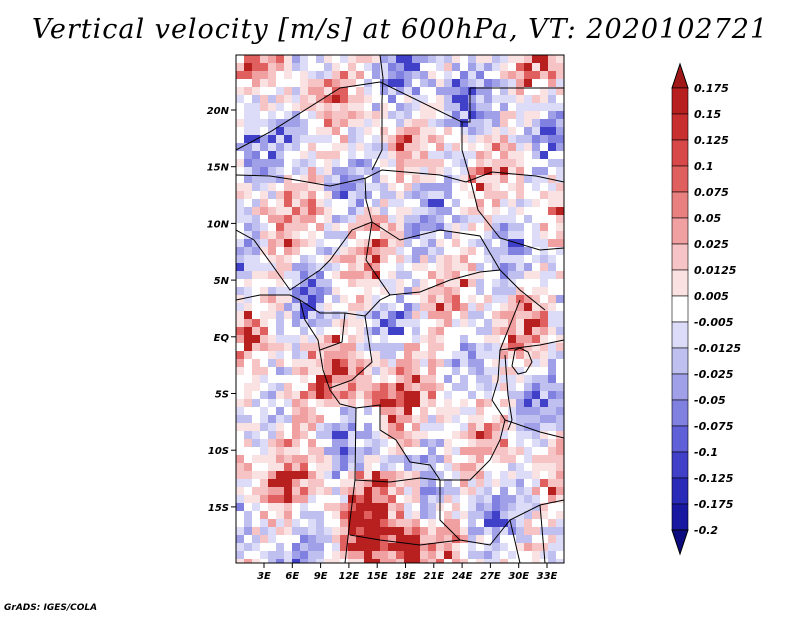 This screenshot has height=618, width=800. What do you see at coordinates (714, 374) in the screenshot?
I see `colorbar-label: -0.025` at bounding box center [714, 374].